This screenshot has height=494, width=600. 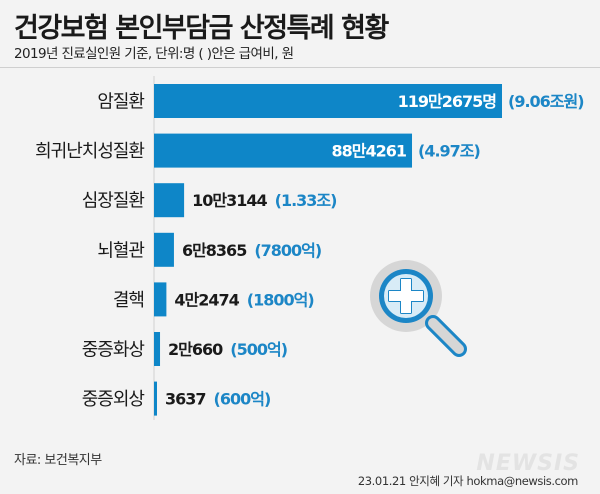 What do you see at coordinates (447, 101) in the screenshot?
I see `value-label: 119만2675명` at bounding box center [447, 101].